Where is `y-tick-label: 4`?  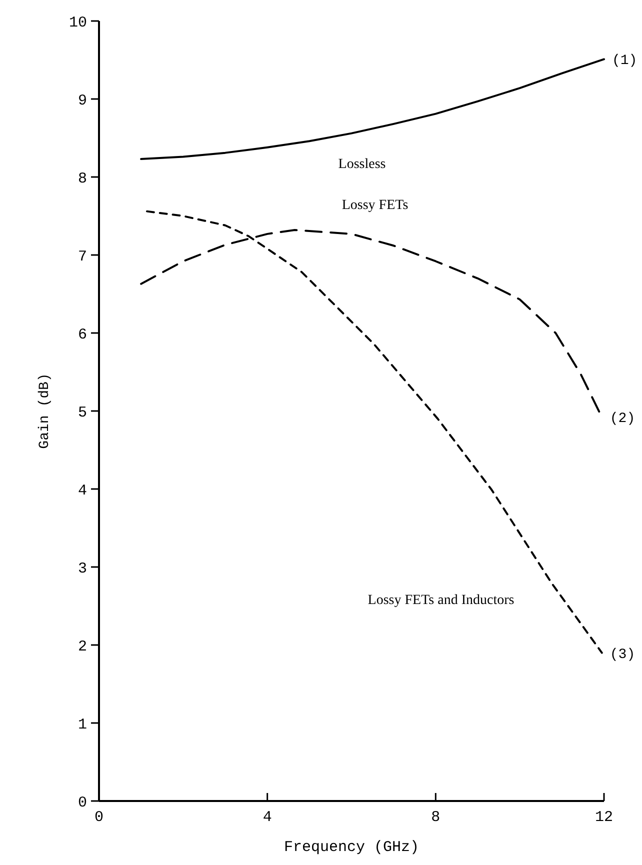 y-tick-label: 4 is located at coordinates (82, 491).